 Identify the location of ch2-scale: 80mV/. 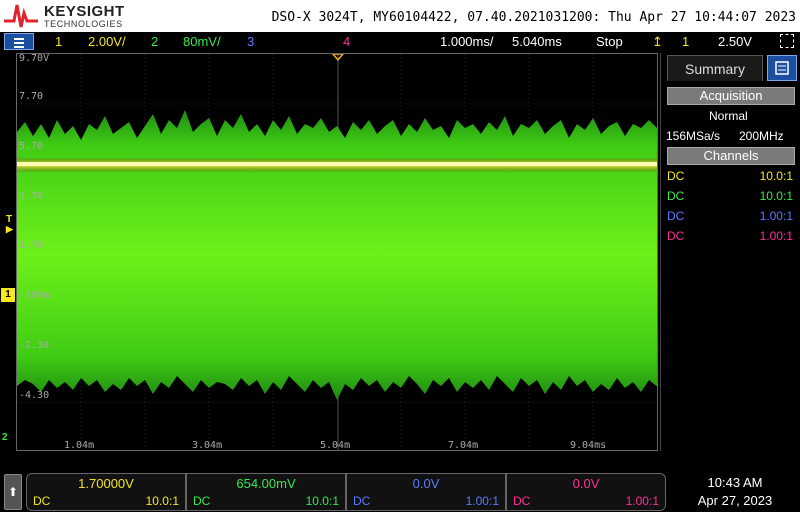
(202, 41).